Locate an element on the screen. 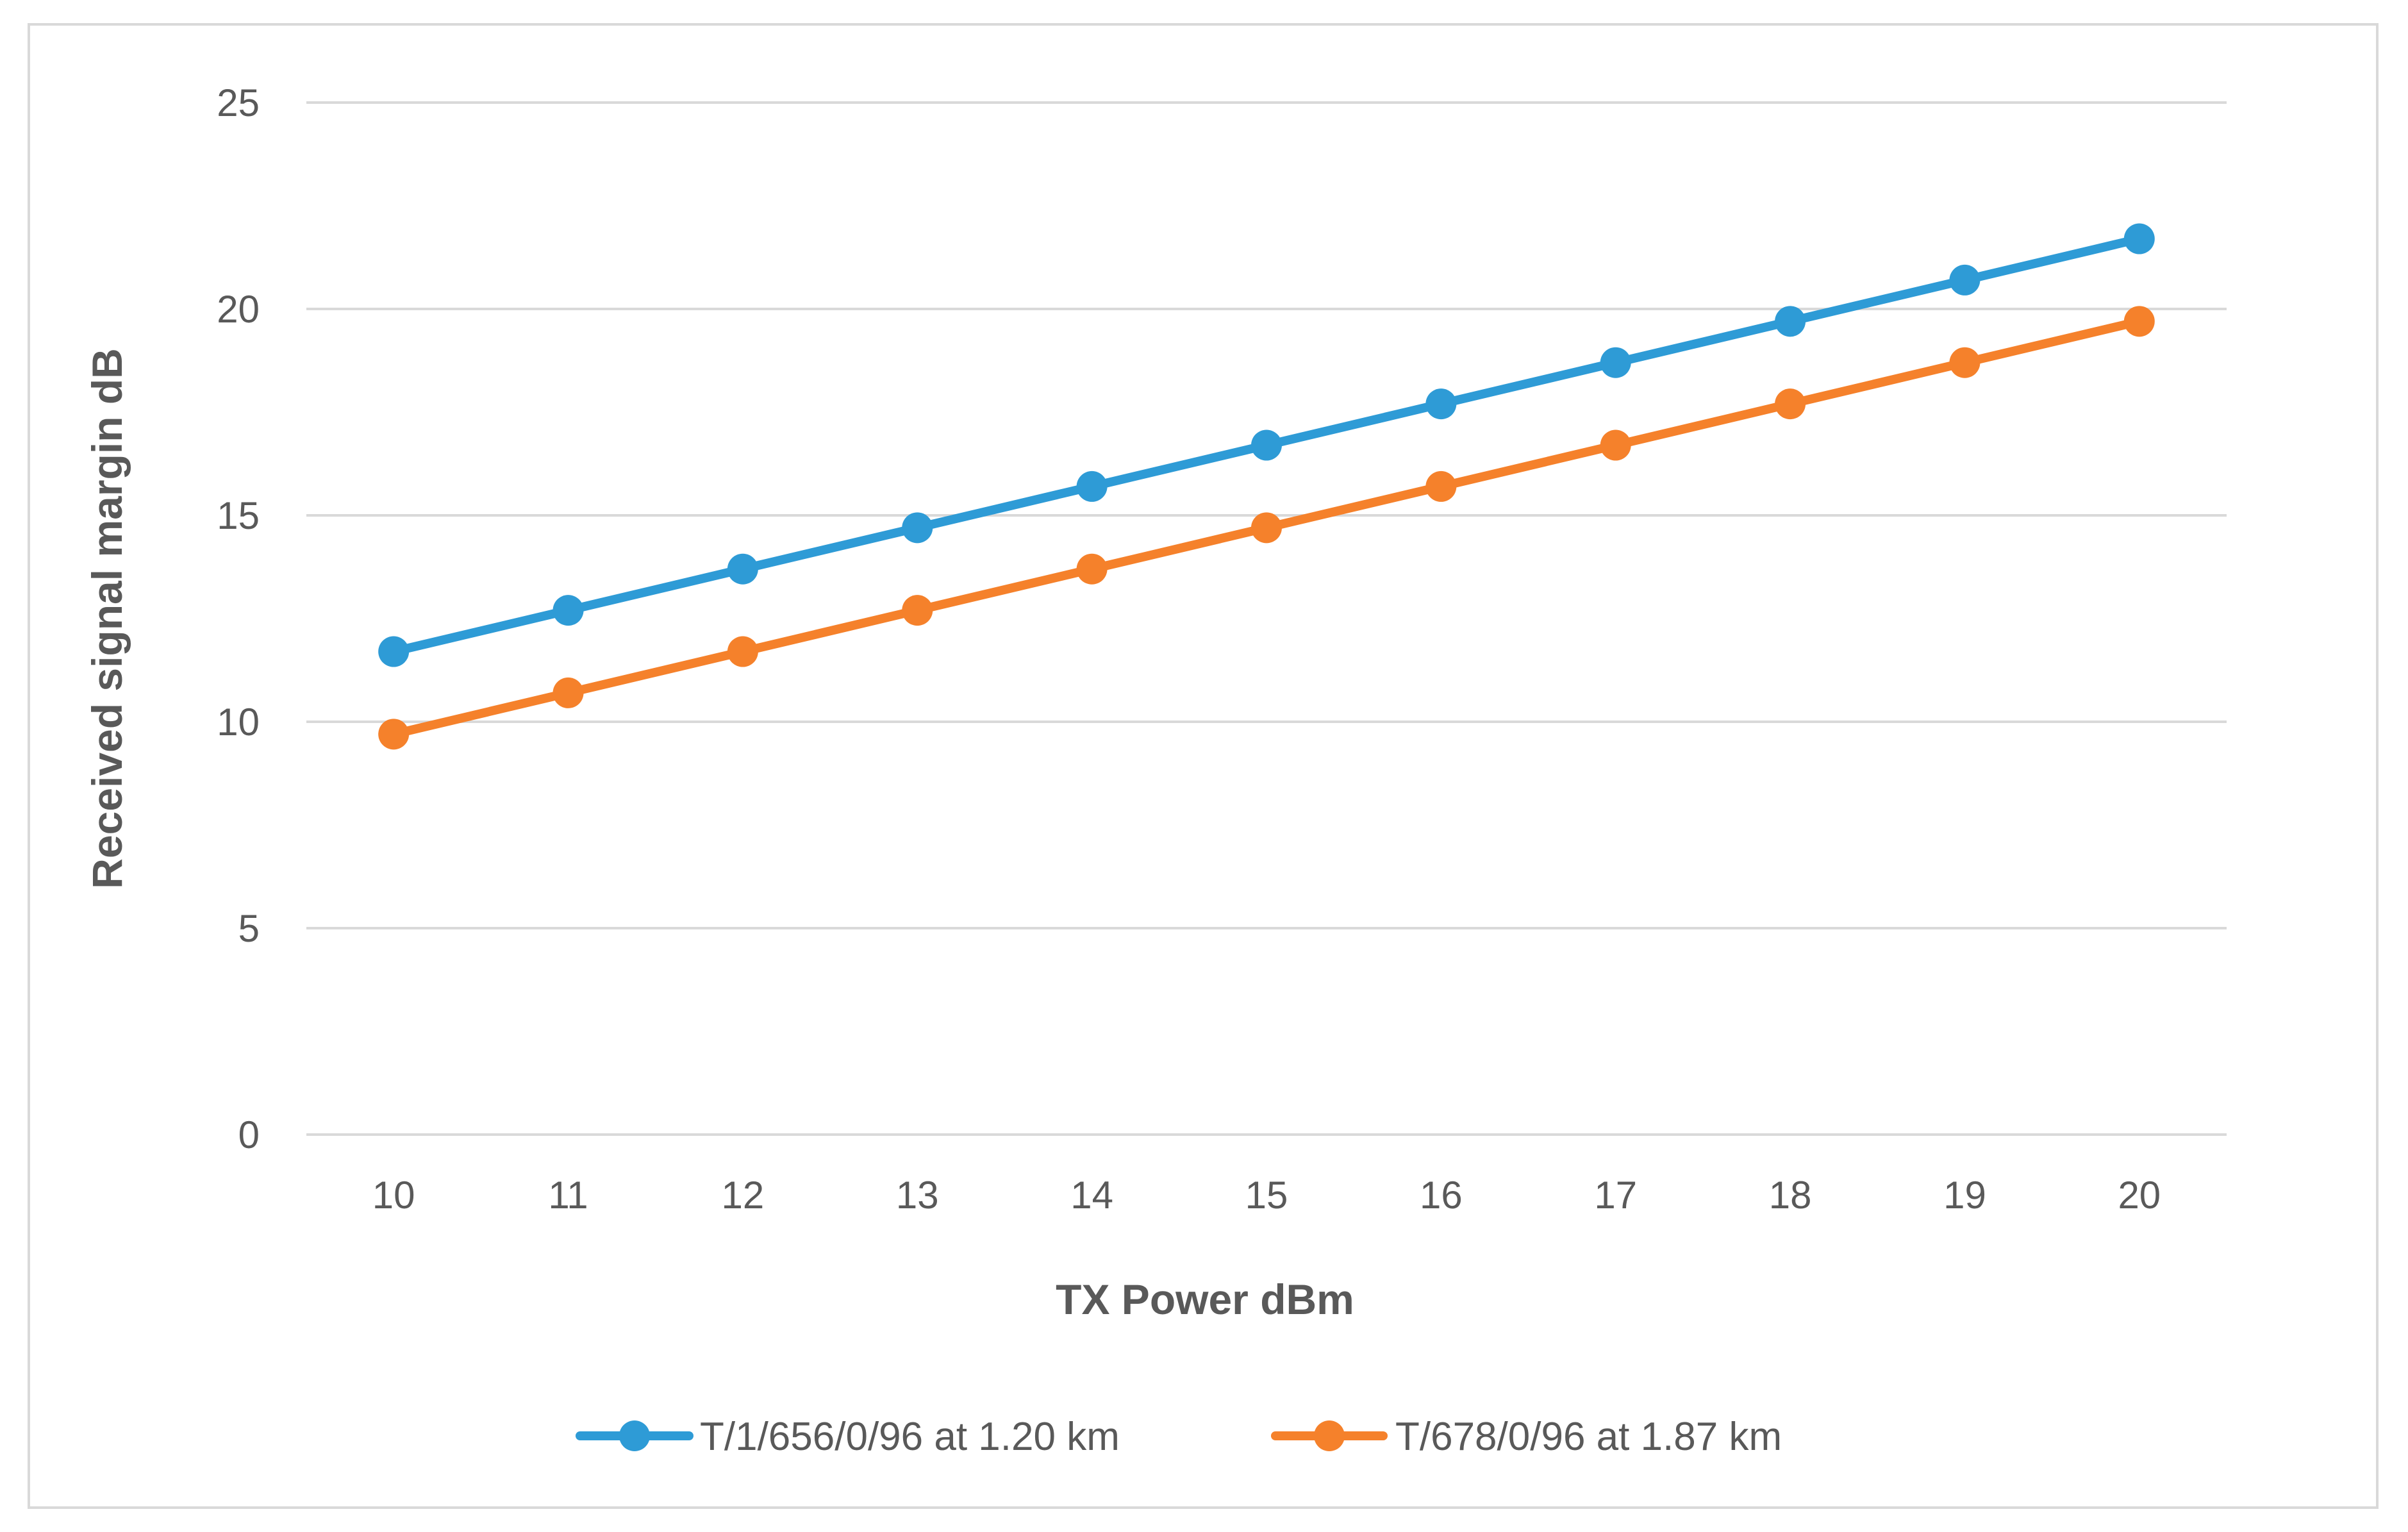 This screenshot has width=2408, height=1532. y-axis-ticks: 0 5 10 15 20 25 is located at coordinates (239, 618).